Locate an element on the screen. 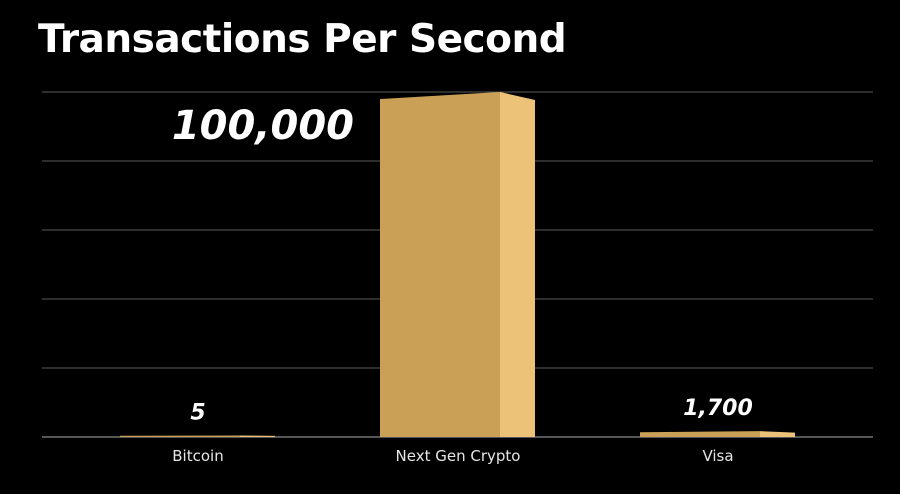 This screenshot has width=900, height=494. category-label-2: Visa is located at coordinates (717, 456).